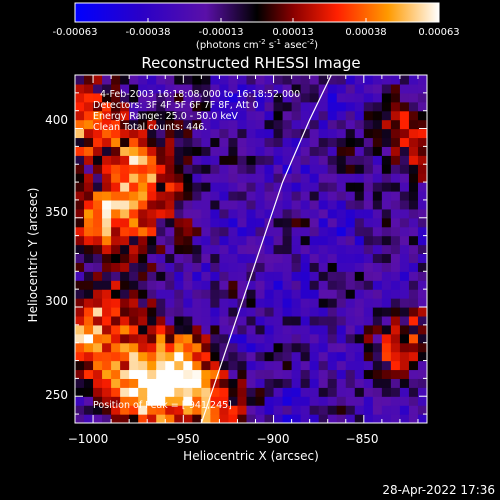 The width and height of the screenshot is (500, 500). What do you see at coordinates (273, 439) in the screenshot?
I see `x-tick-label: −900` at bounding box center [273, 439].